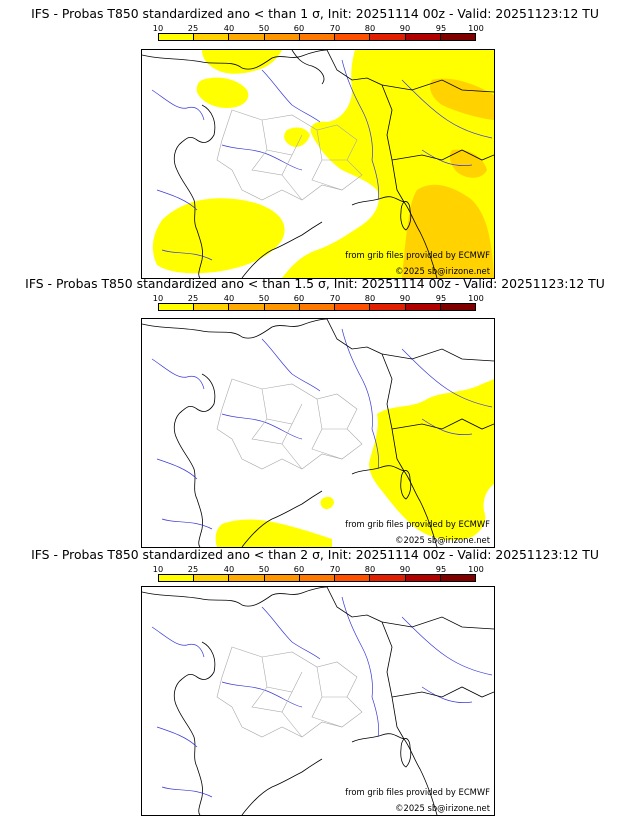  Describe the element at coordinates (299, 569) in the screenshot. I see `legend-tick: 60` at that location.